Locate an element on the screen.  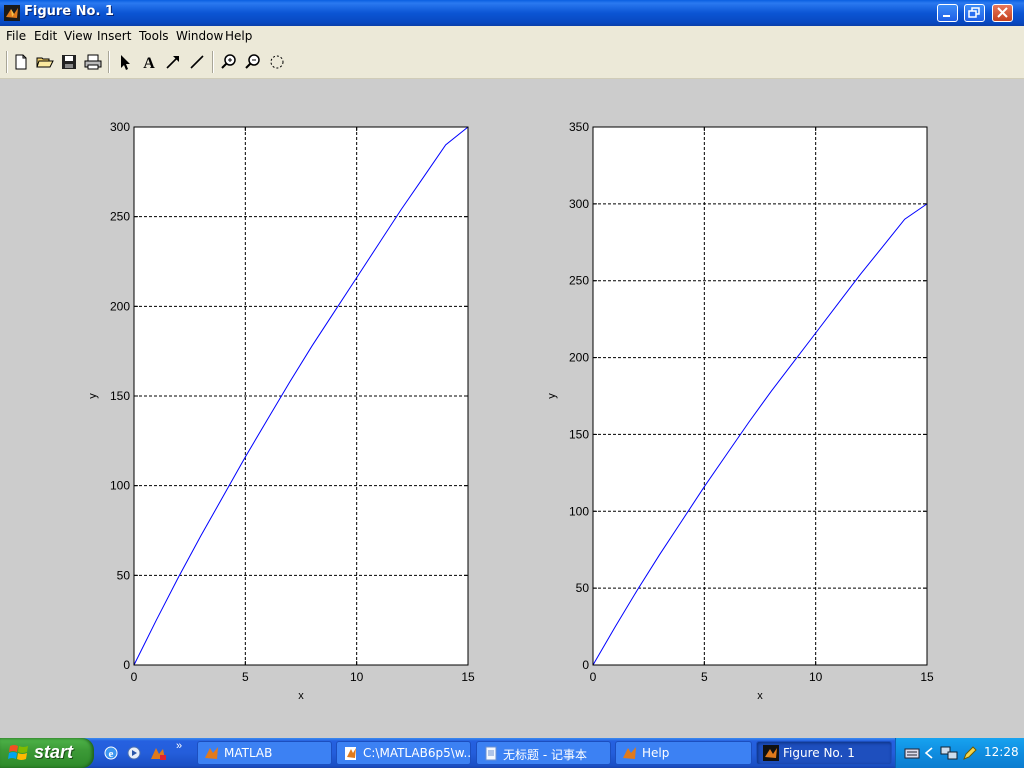
taskbar-button-help: Help is located at coordinates (683, 753).